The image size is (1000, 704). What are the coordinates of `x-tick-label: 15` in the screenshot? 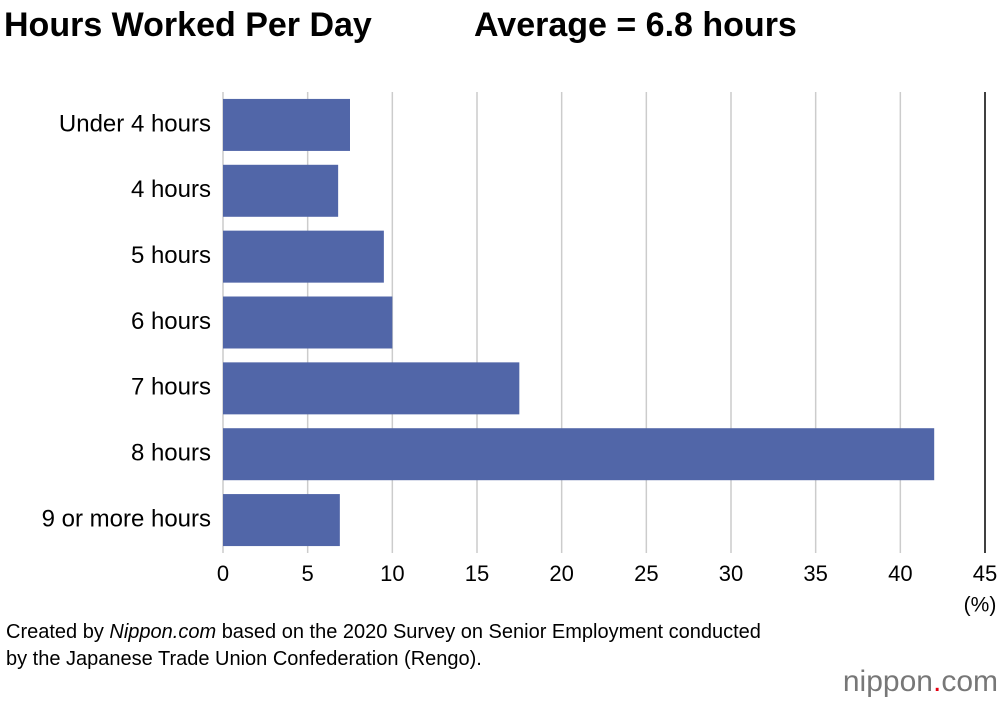 It's located at (477, 573).